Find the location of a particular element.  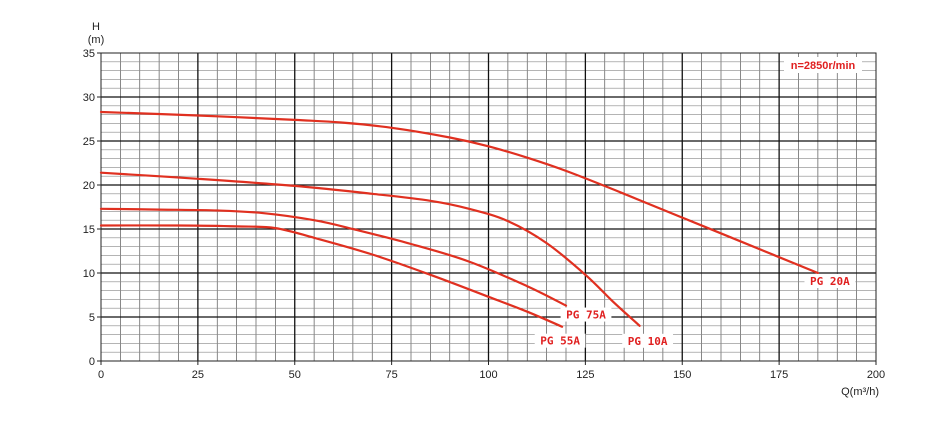

x-tick-label: 100 is located at coordinates (488, 375).